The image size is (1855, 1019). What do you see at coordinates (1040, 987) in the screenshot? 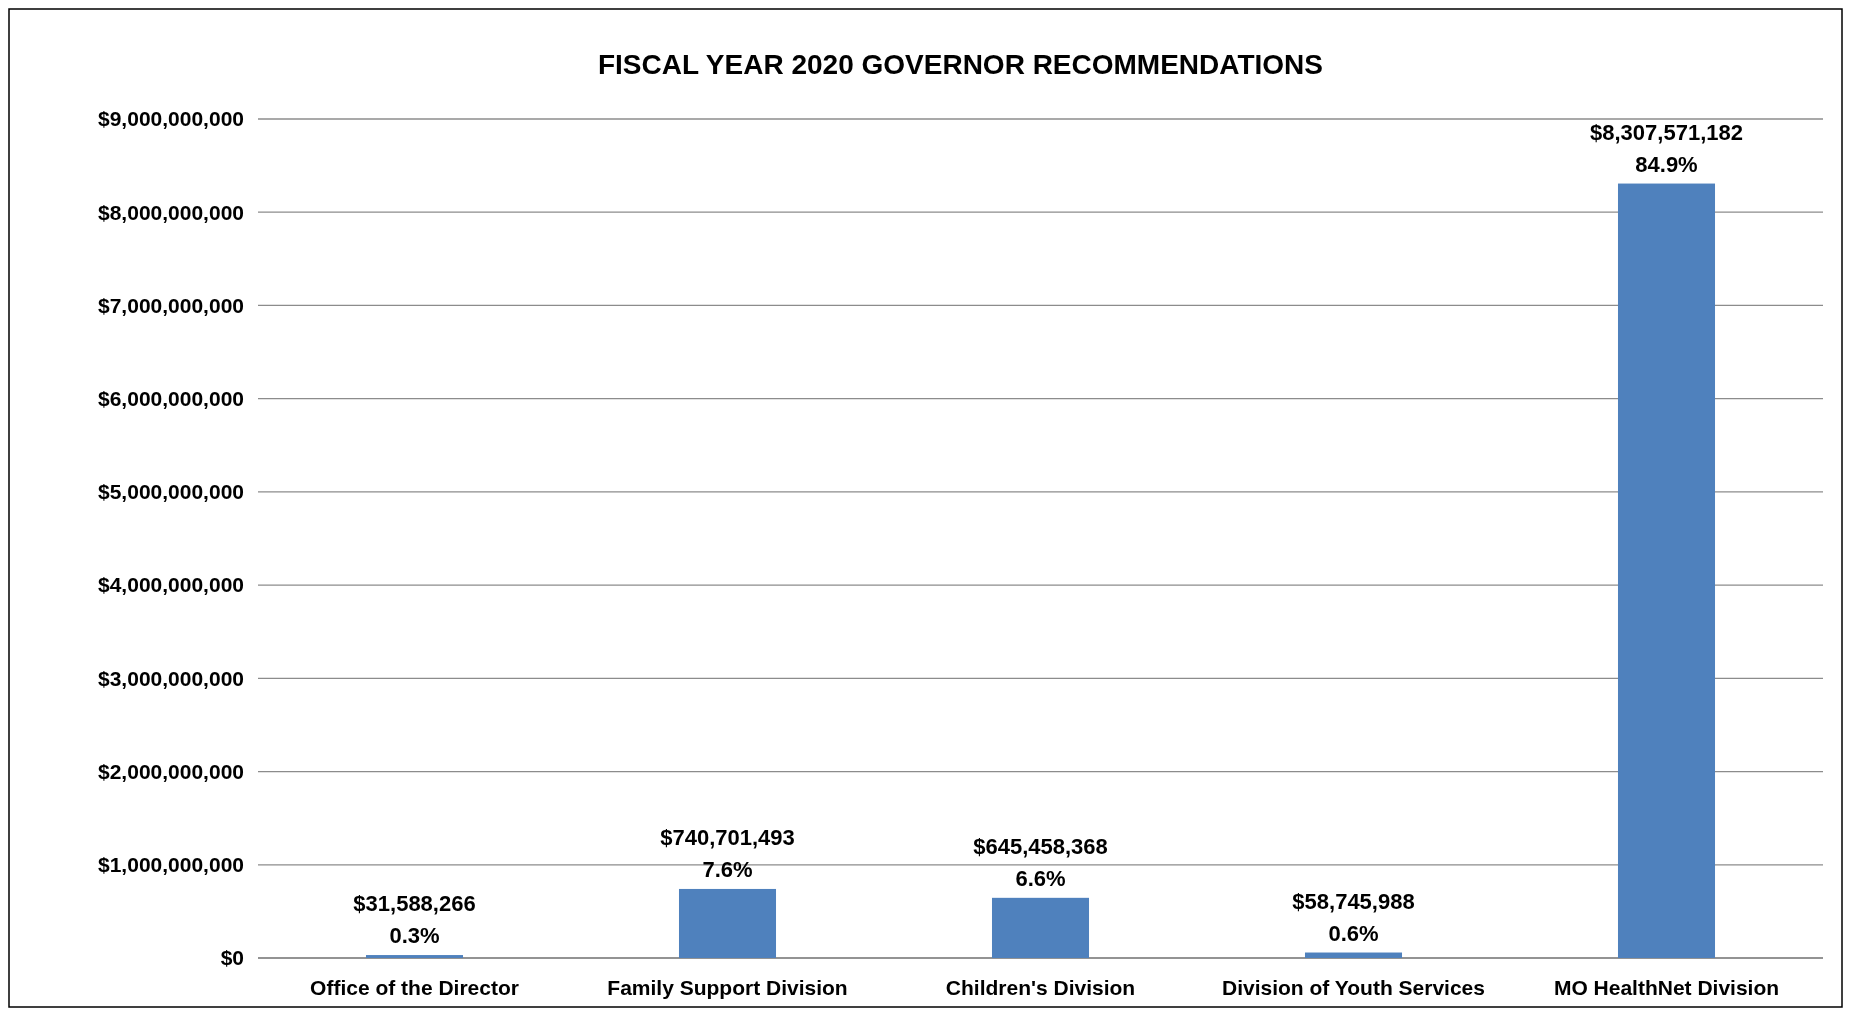
I see `x-tick-label: Children's Division` at bounding box center [1040, 987].